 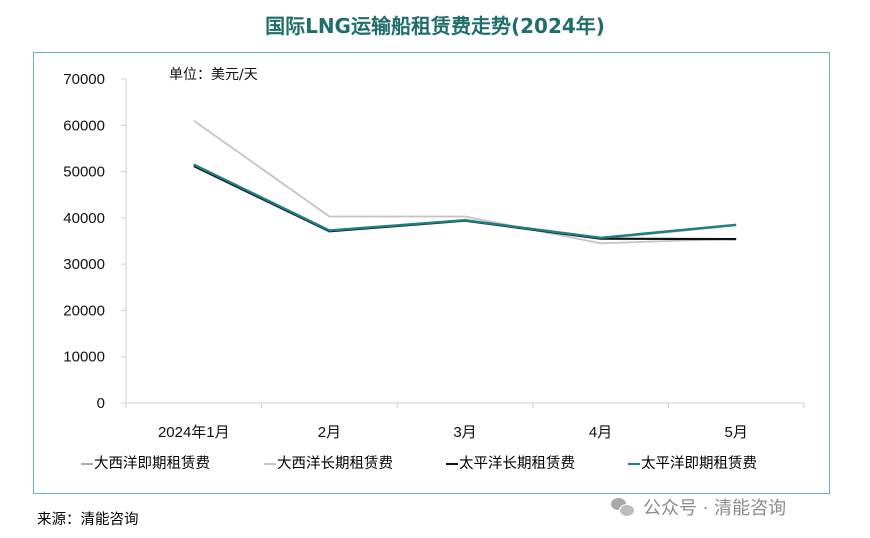 What do you see at coordinates (600, 432) in the screenshot?
I see `x-tick-label: 4月` at bounding box center [600, 432].